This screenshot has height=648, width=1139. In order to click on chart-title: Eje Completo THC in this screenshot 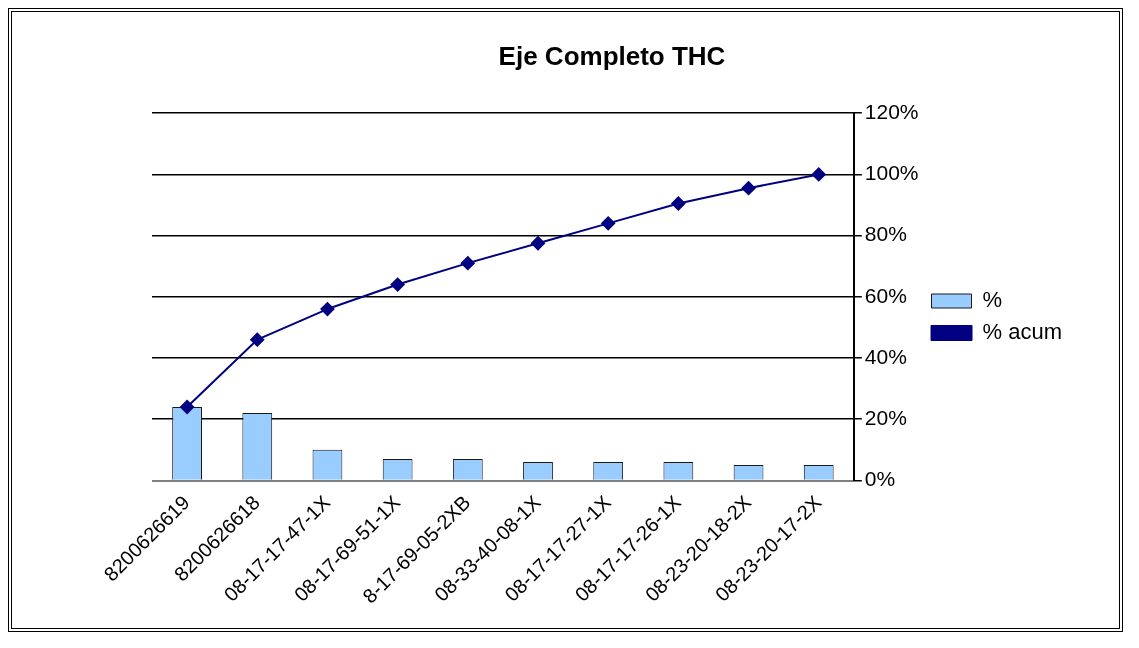, I will do `click(612, 55)`.